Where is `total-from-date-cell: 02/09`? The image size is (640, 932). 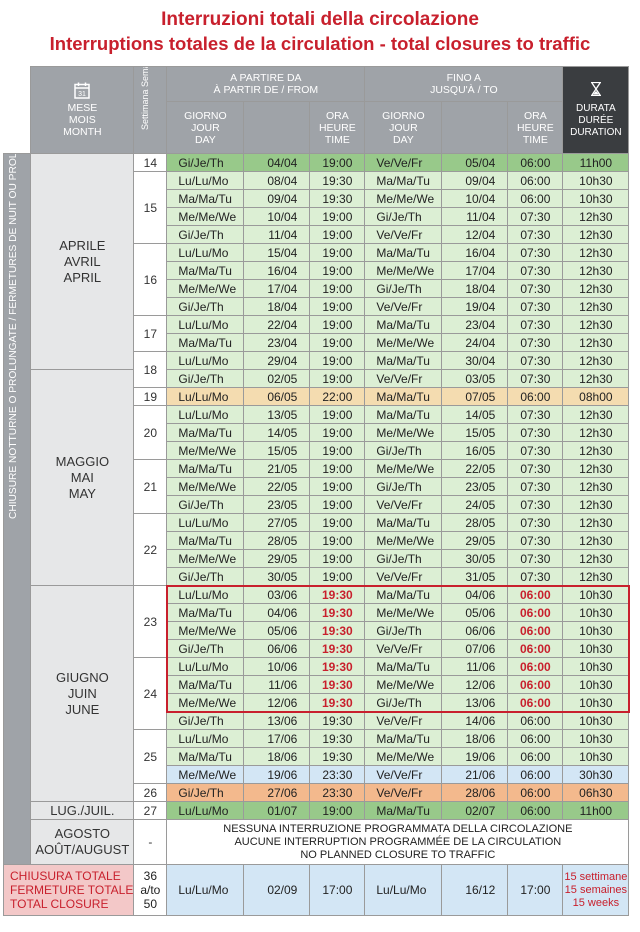 total-from-date-cell: 02/09 is located at coordinates (277, 890).